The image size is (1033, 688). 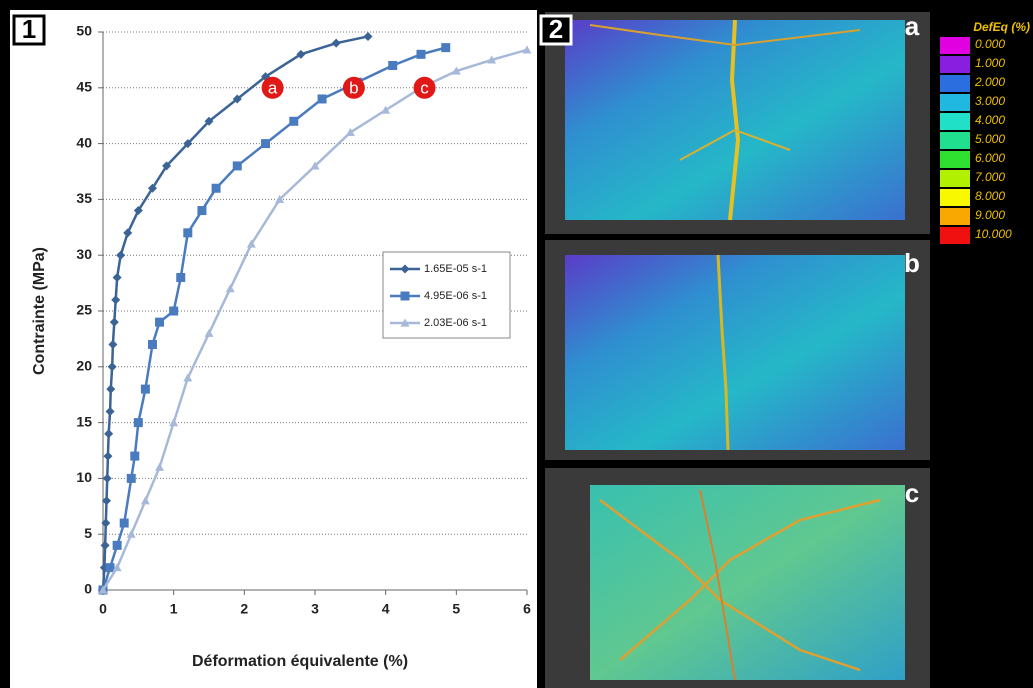 I want to click on annotation-label: c, so click(x=424, y=87).